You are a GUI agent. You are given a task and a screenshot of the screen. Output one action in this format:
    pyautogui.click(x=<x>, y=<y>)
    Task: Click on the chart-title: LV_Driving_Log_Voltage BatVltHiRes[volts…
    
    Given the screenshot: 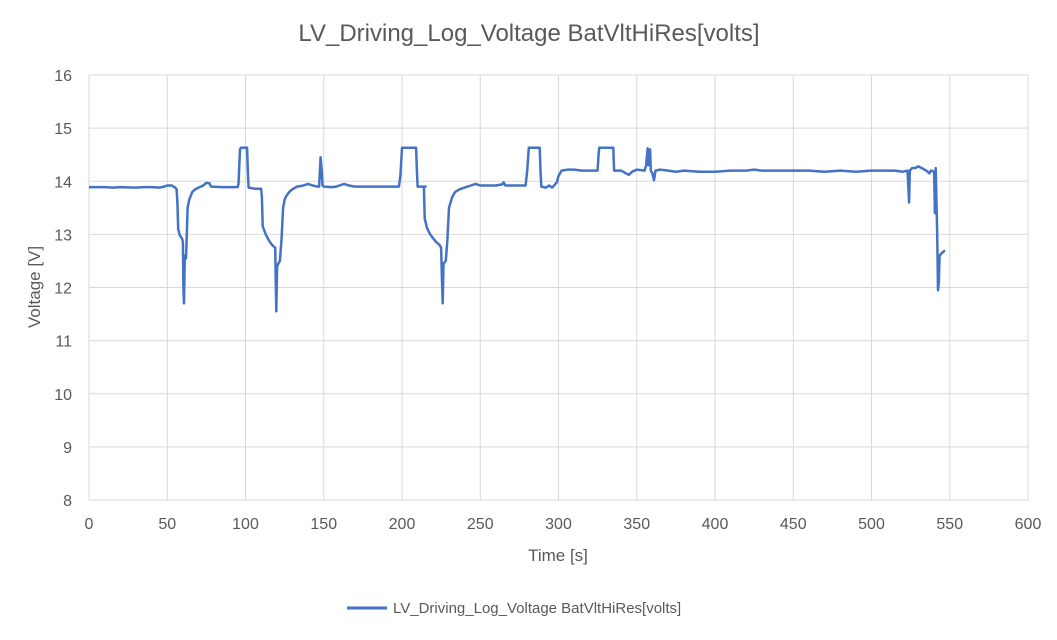 What is the action you would take?
    pyautogui.click(x=528, y=33)
    